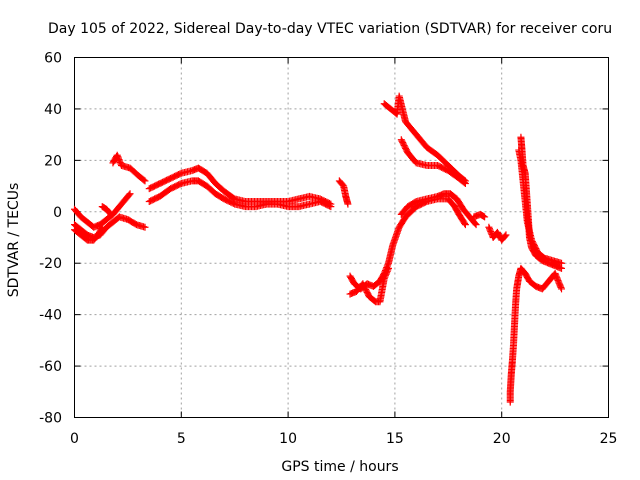  I want to click on x-axis-label: GPS time / hours, so click(339, 467).